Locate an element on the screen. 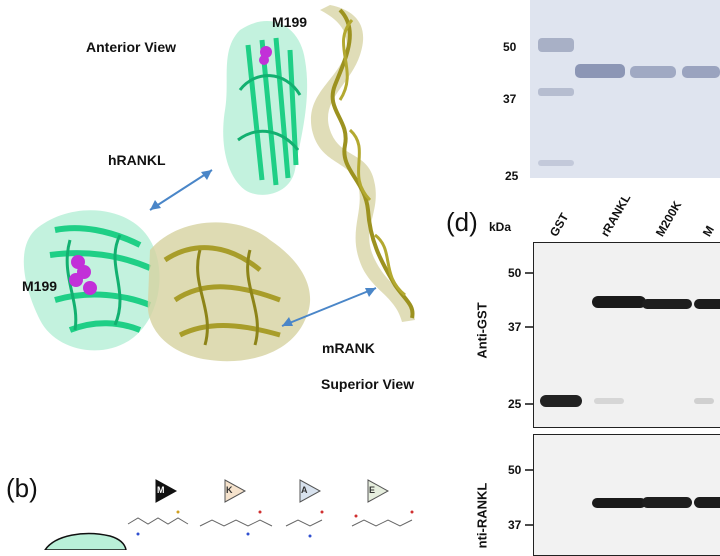 This screenshot has height=556, width=720. blot1-marker-25: 25 is located at coordinates (515, 404).